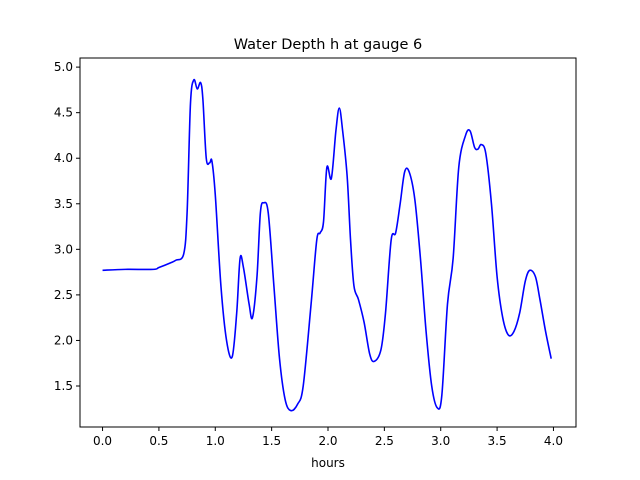 This screenshot has height=480, width=640. I want to click on y-tick-label-3: 3.0, so click(63, 249).